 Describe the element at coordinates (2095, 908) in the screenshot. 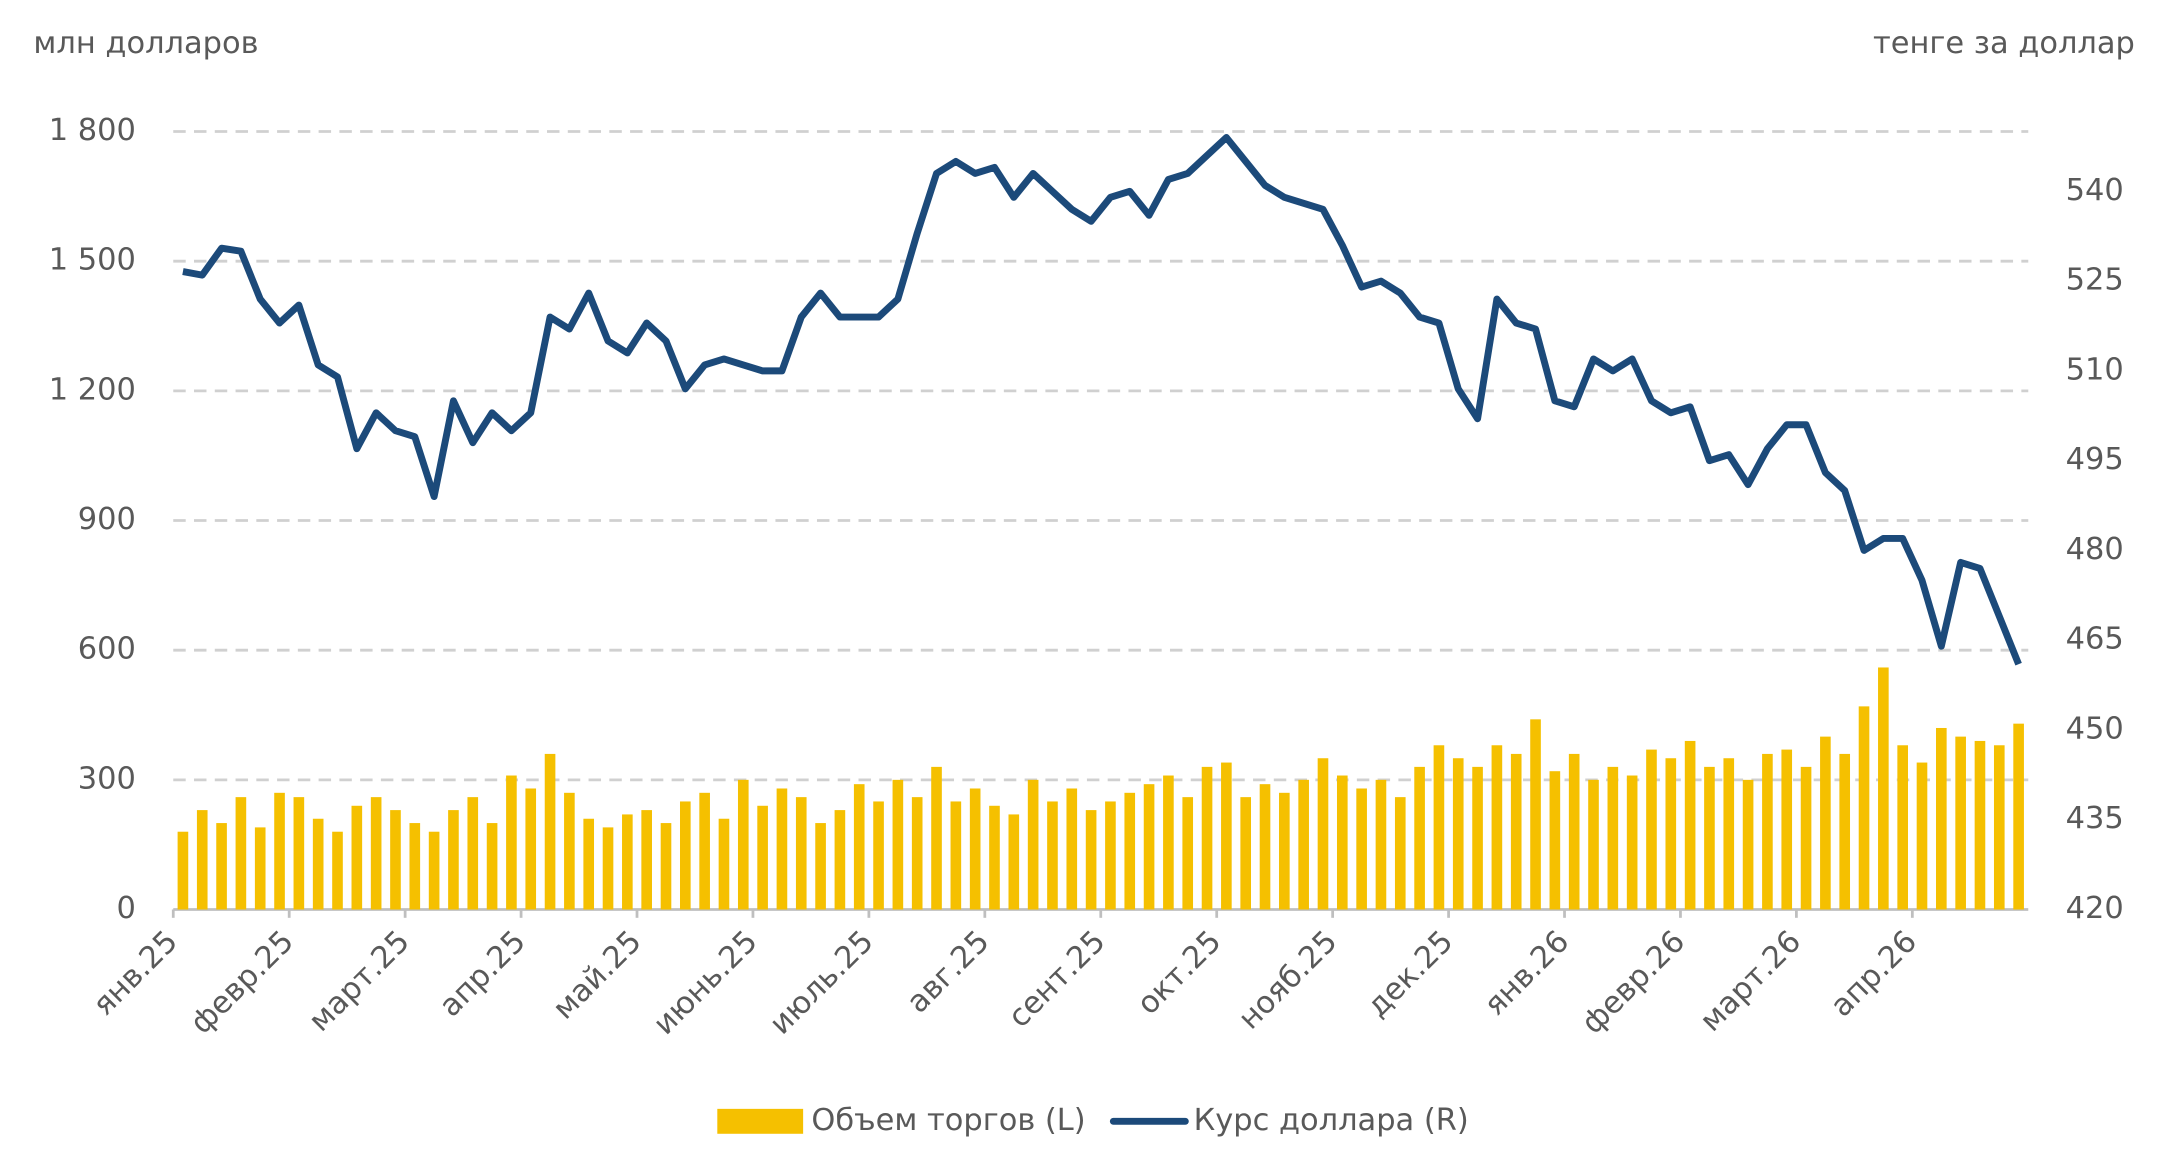

I see `y2-tick-label: 420` at that location.